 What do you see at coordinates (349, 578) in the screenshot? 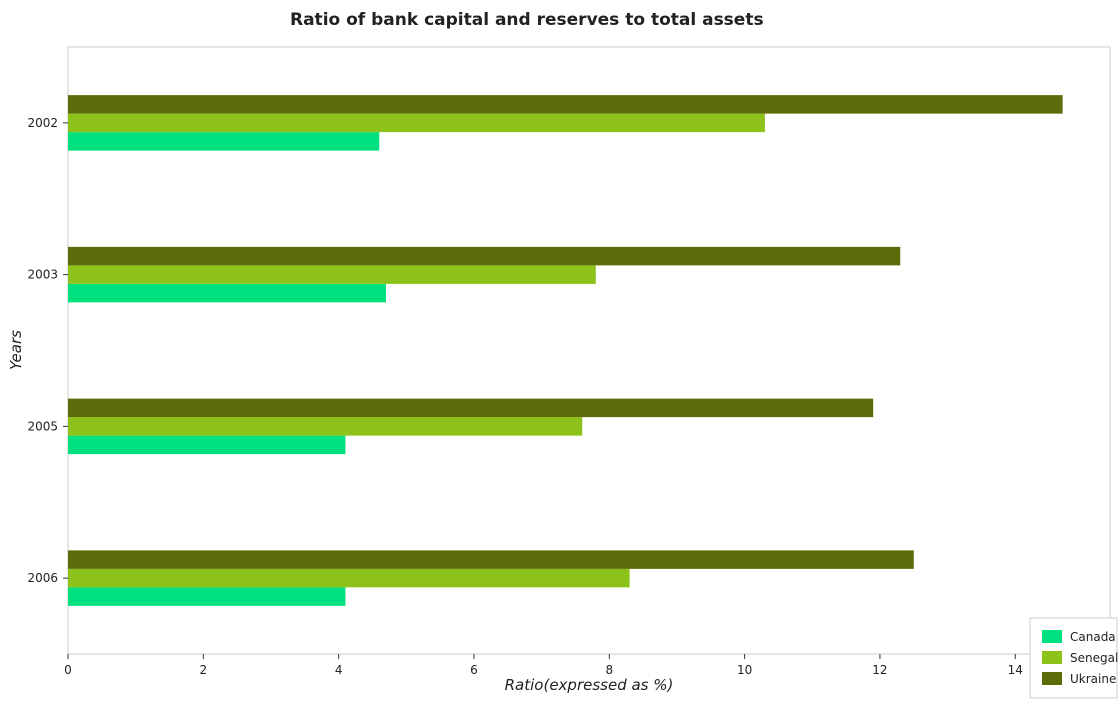
I see `bar-senegal-2006` at bounding box center [349, 578].